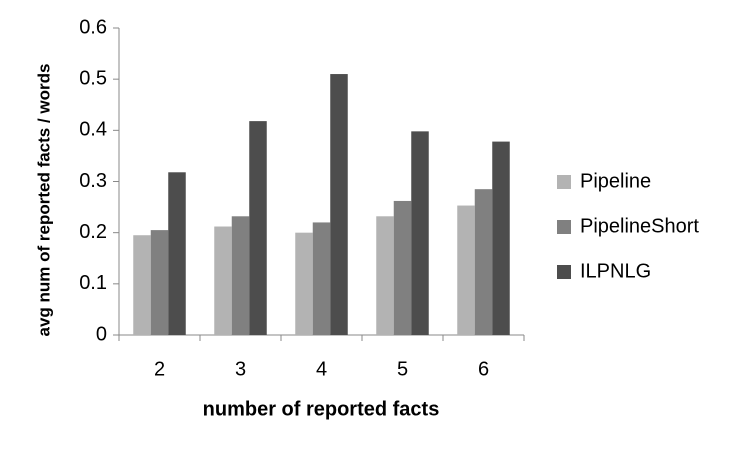 This screenshot has width=752, height=452. Describe the element at coordinates (93, 283) in the screenshot. I see `y-tick-label: 0.1` at that location.